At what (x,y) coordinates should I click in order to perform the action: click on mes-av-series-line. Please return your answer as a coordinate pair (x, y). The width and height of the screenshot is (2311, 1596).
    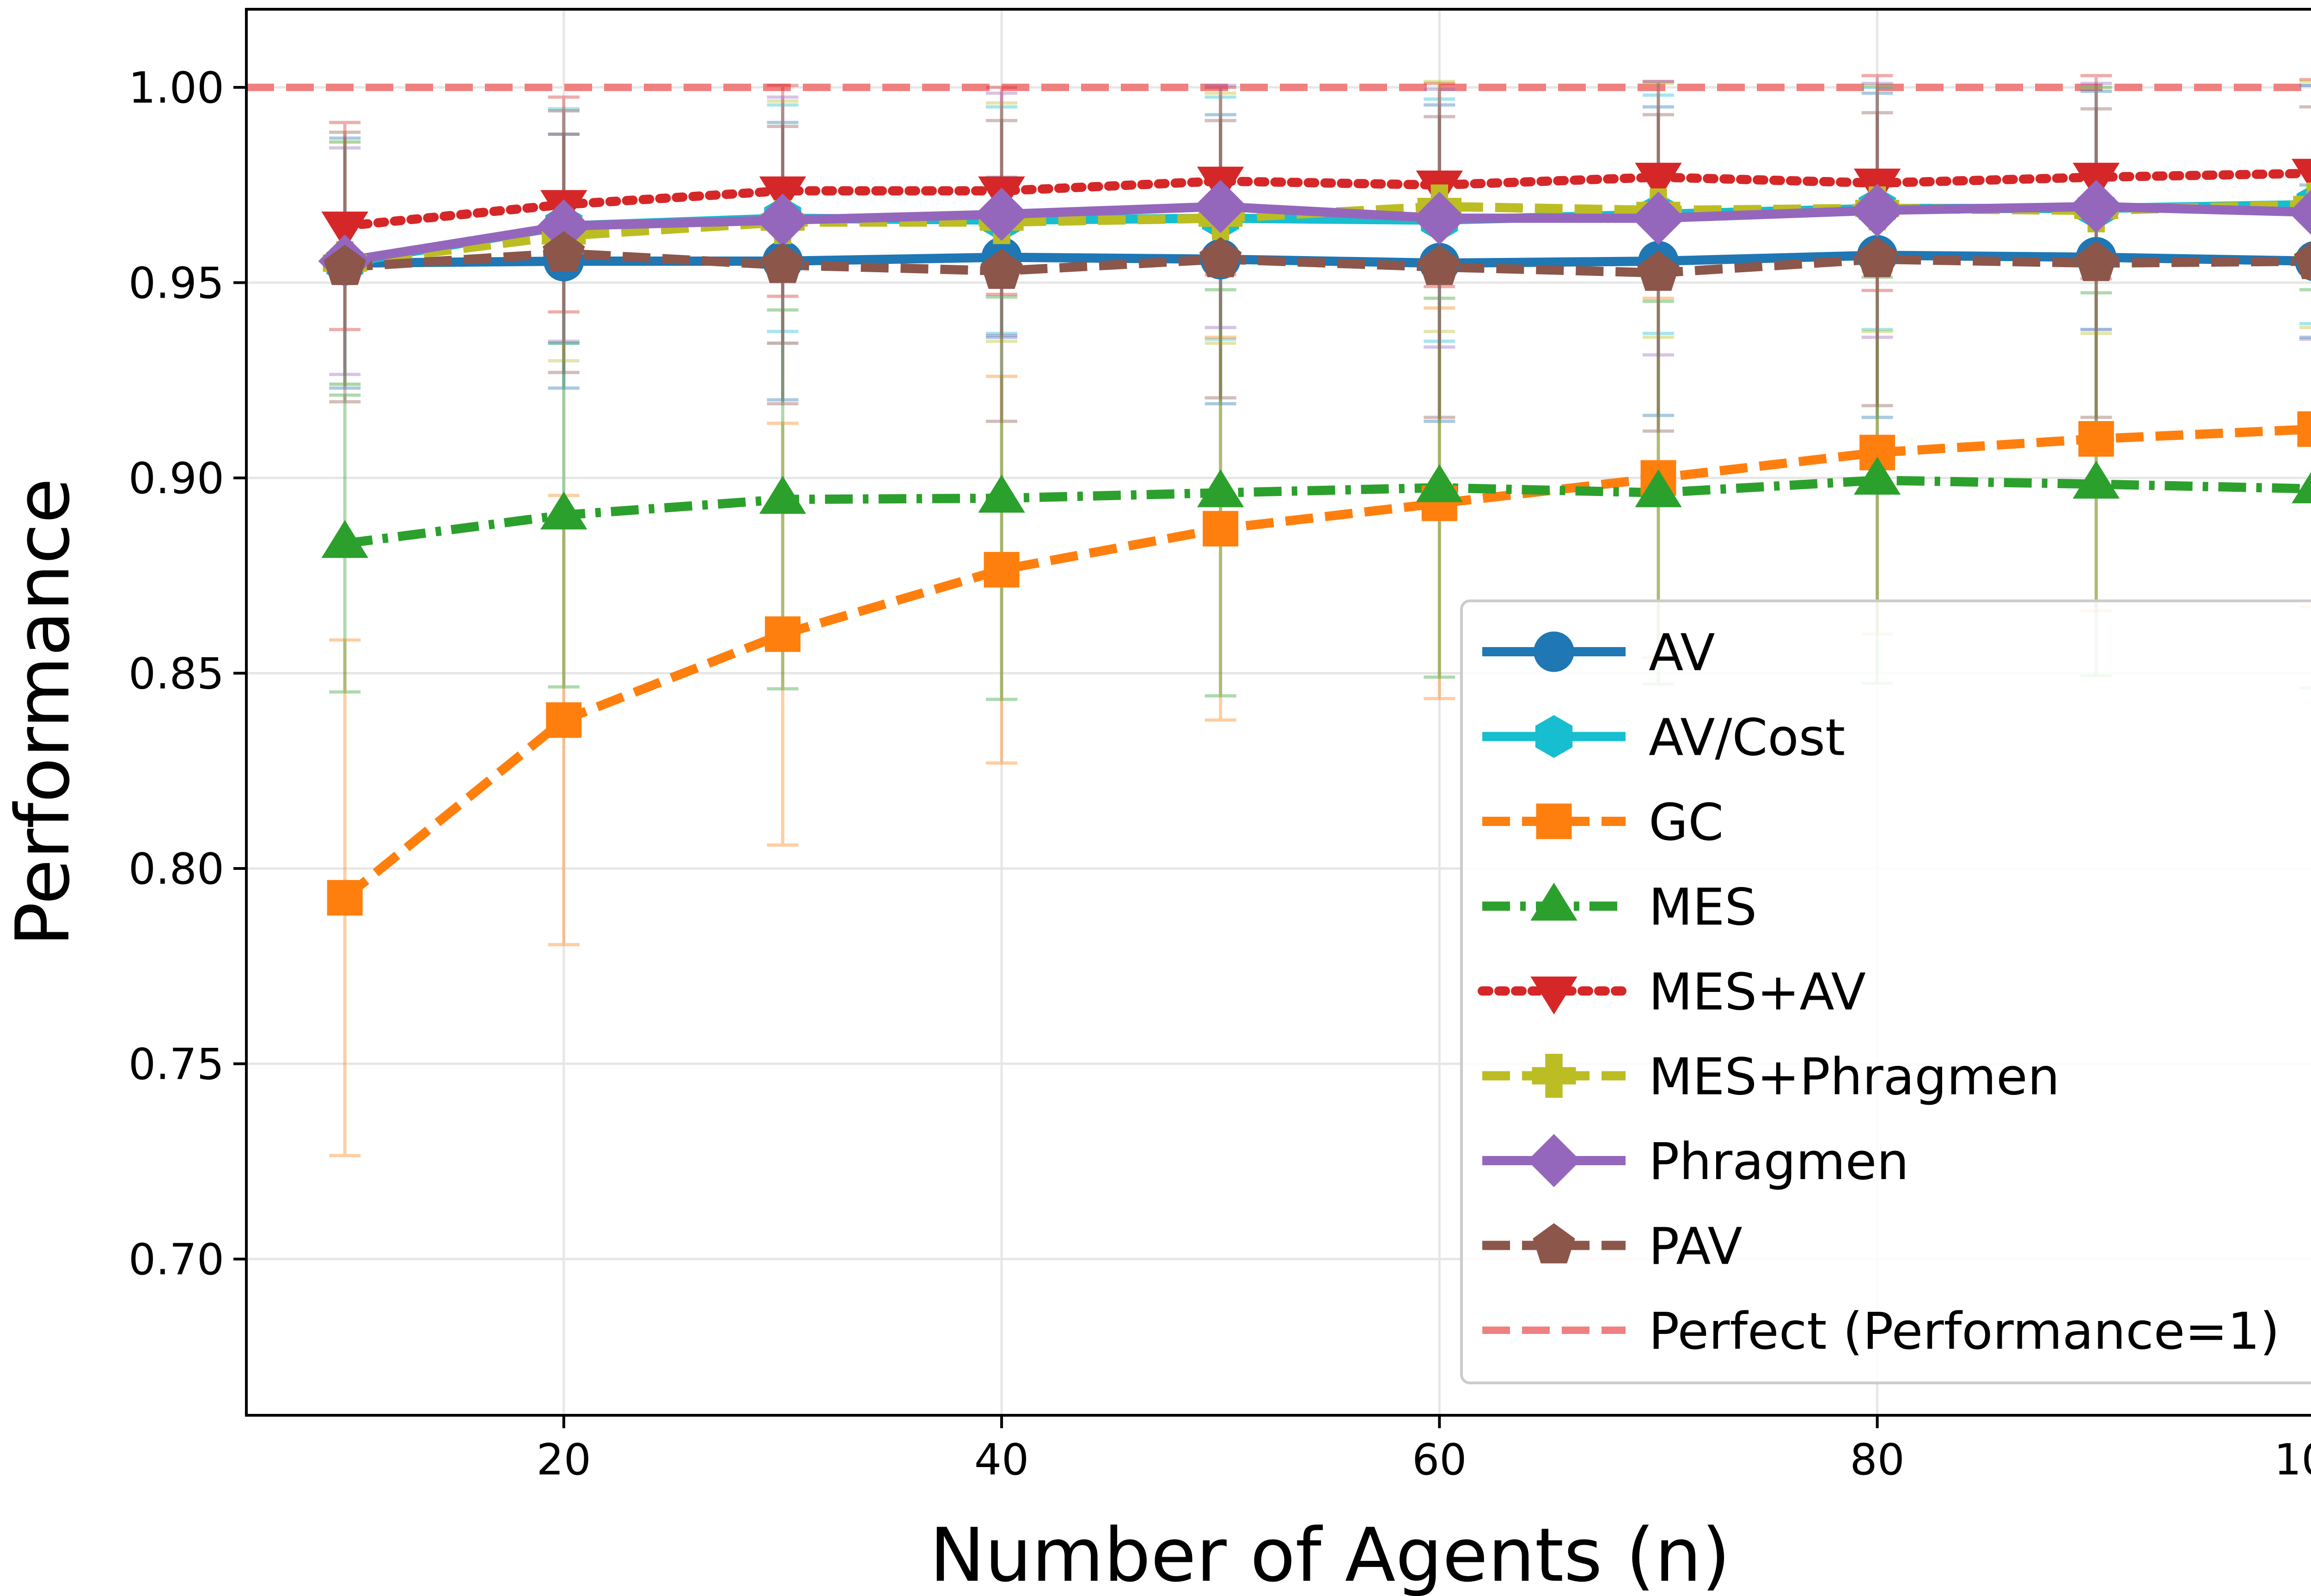
    Looking at the image, I should click on (1325, 200).